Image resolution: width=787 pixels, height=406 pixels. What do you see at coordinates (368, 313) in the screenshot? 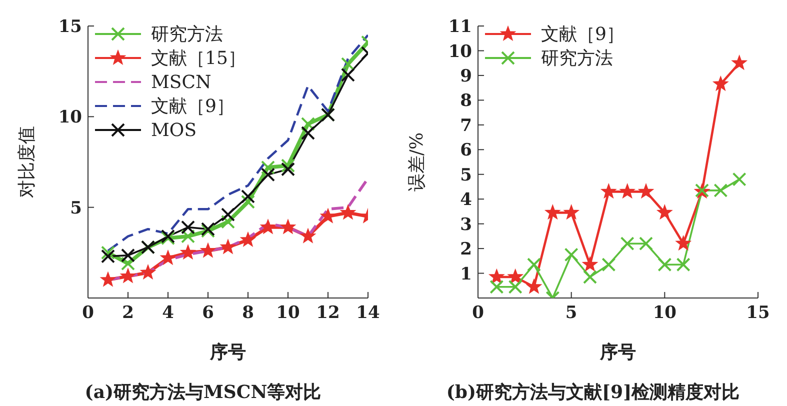
I see `x-tick-label: 14` at bounding box center [368, 313].